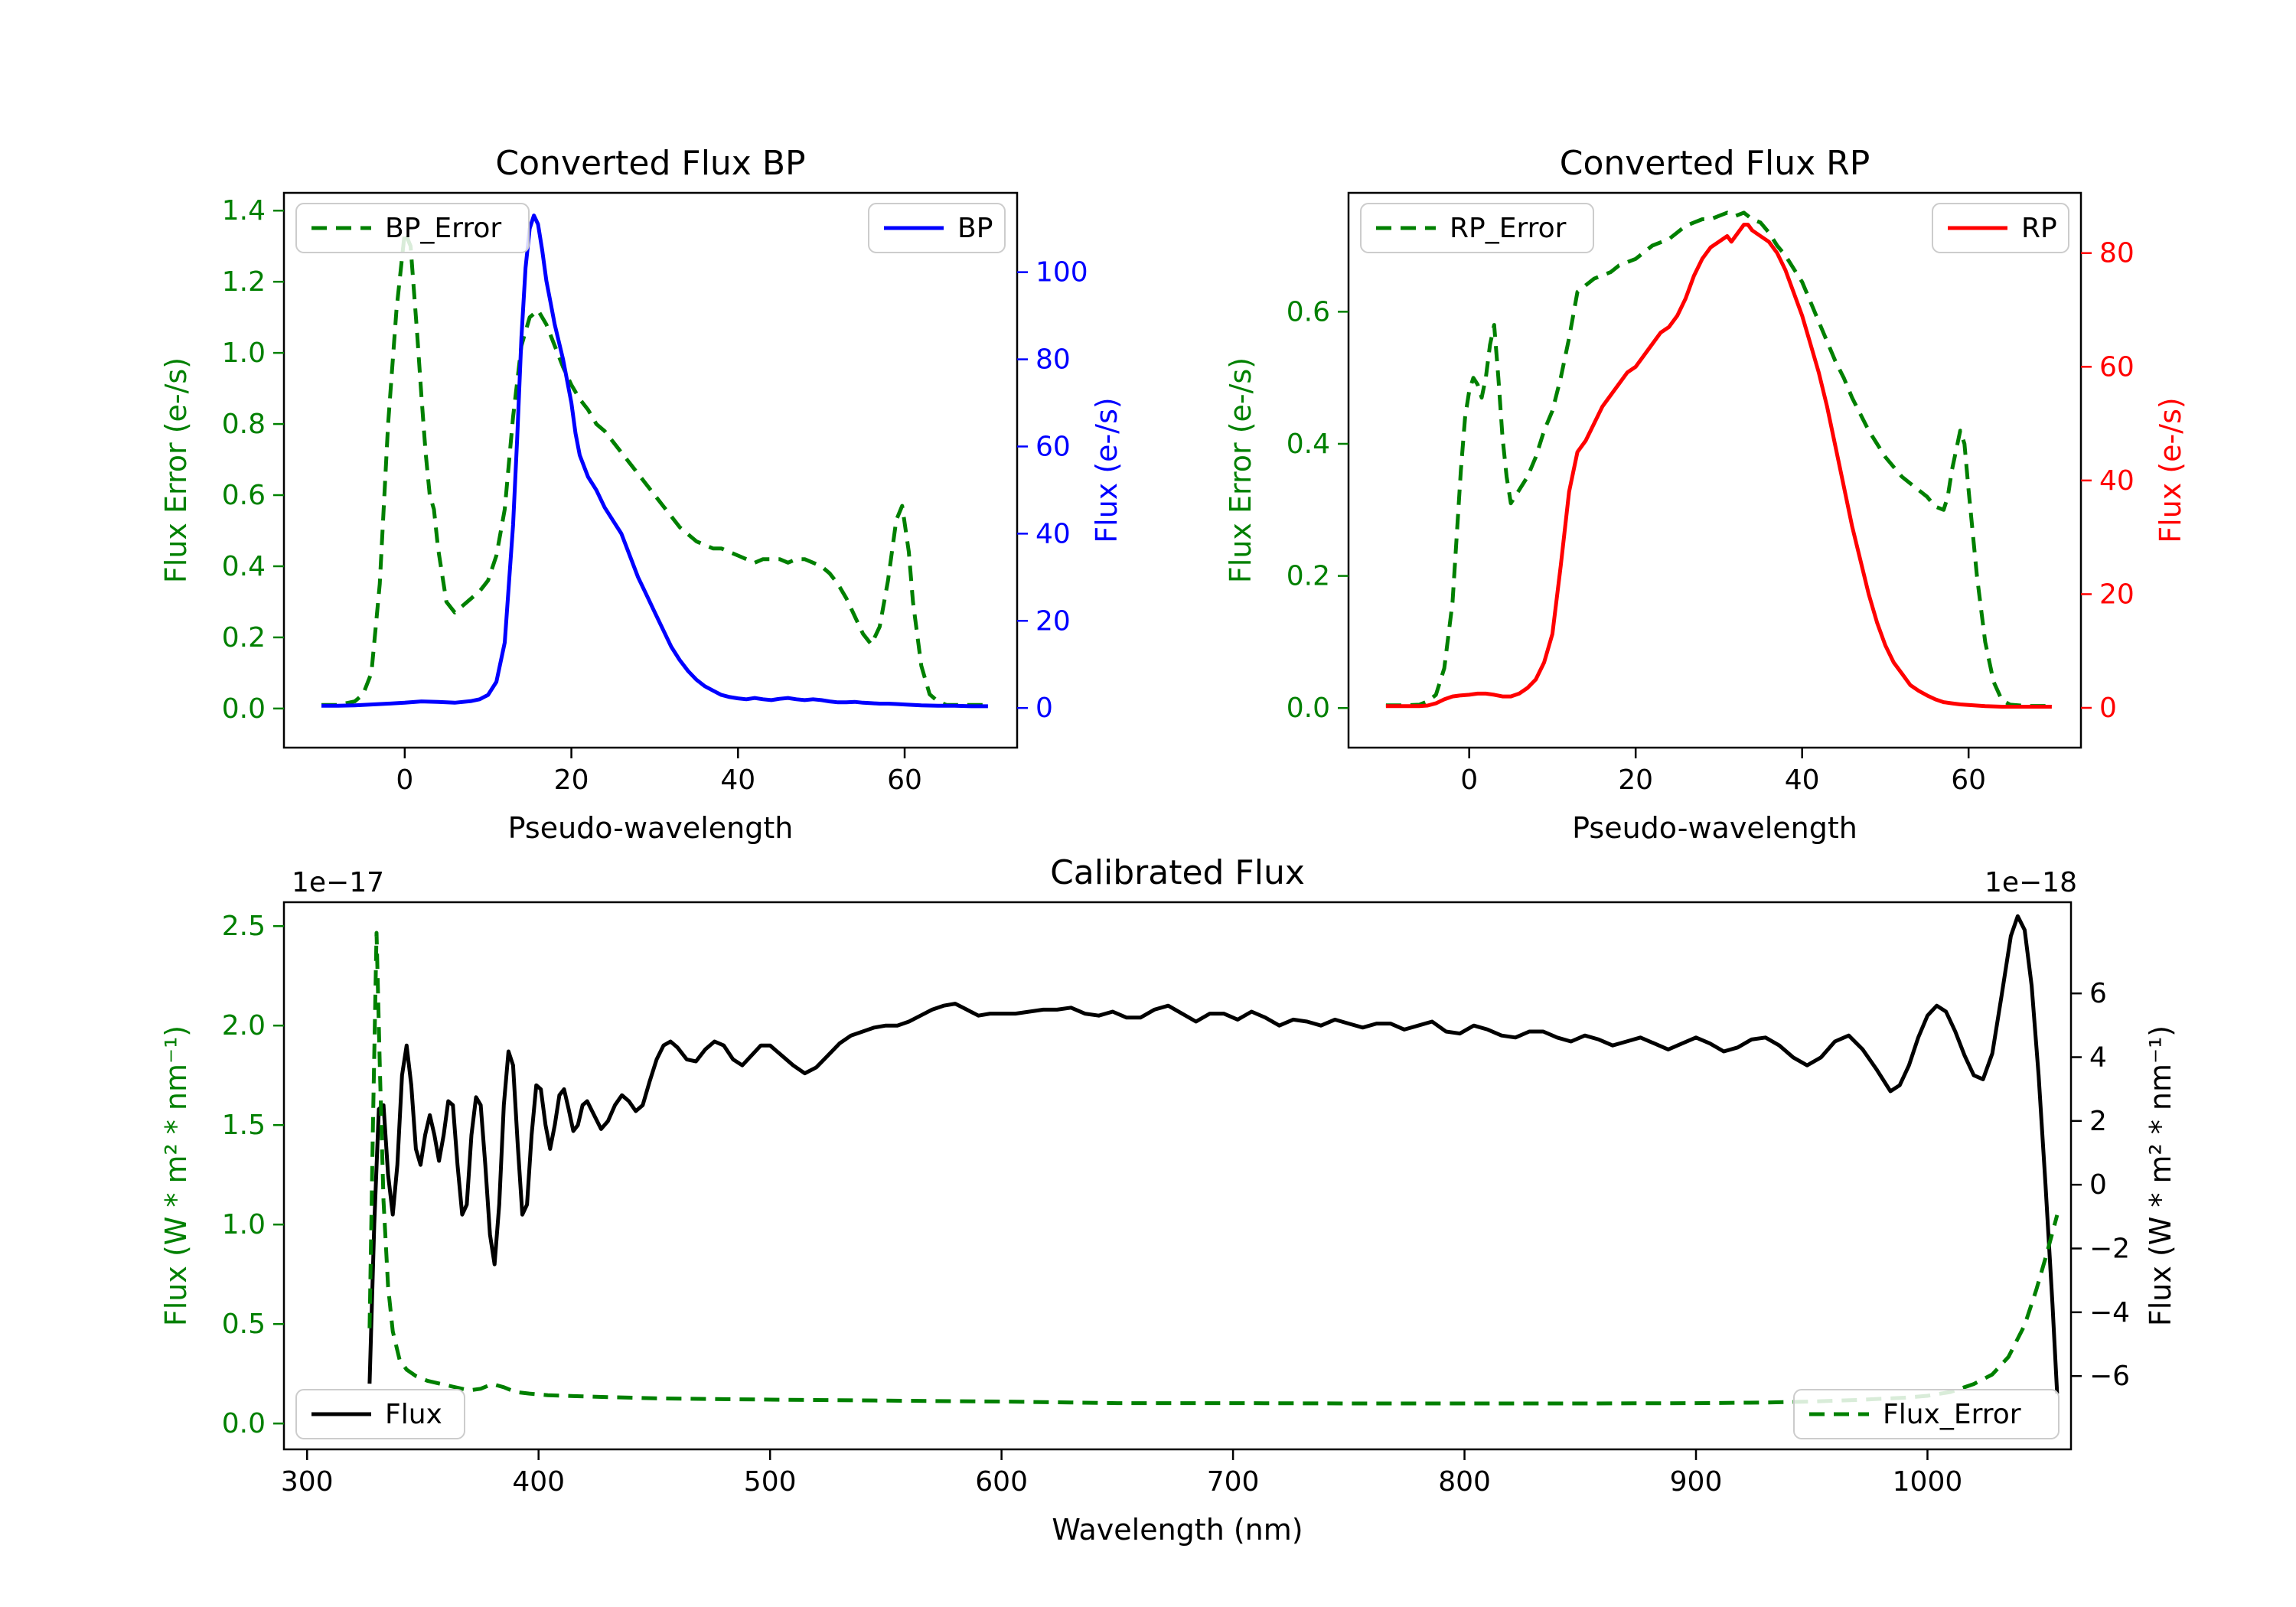  Describe the element at coordinates (2098, 1121) in the screenshot. I see `right-tick-label: 2` at that location.